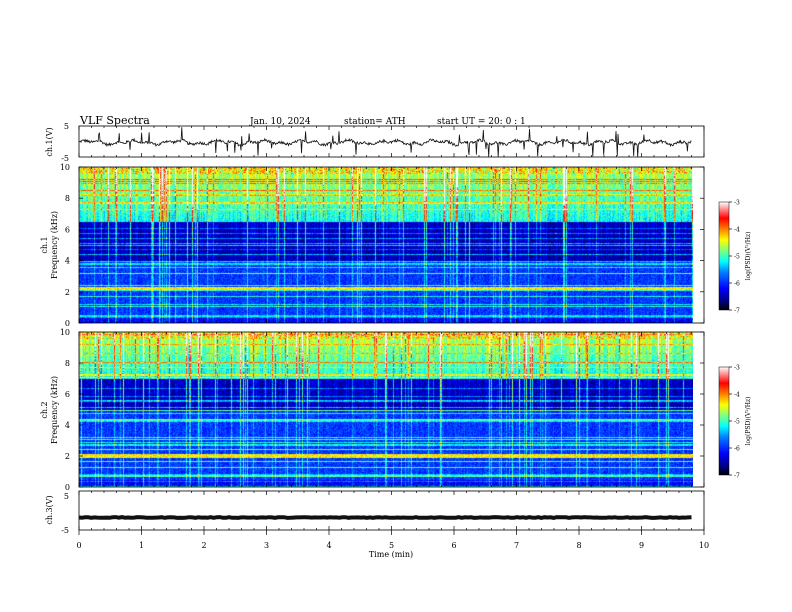 The height and width of the screenshot is (612, 792). What do you see at coordinates (65, 158) in the screenshot?
I see `ch1-ytick-bottom: -5` at bounding box center [65, 158].